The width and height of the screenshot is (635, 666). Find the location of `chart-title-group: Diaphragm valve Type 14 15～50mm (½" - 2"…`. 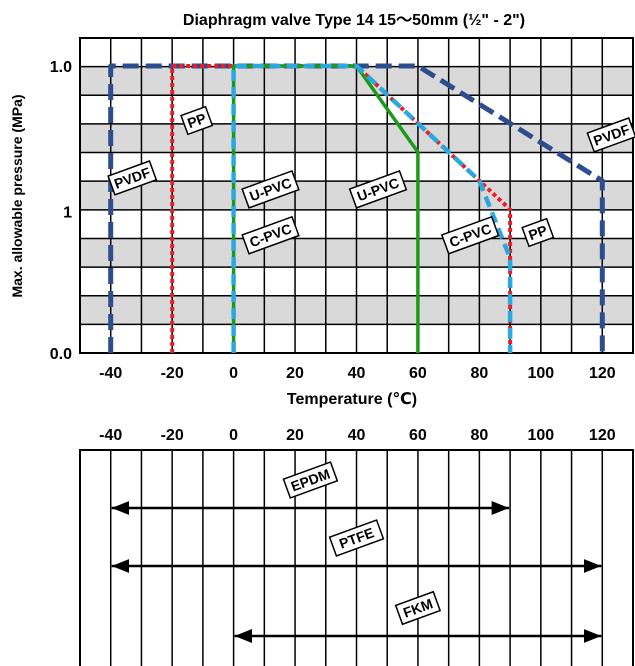

chart-title-group: Diaphragm valve Type 14 15～50mm (½" - 2"… is located at coordinates (354, 20).